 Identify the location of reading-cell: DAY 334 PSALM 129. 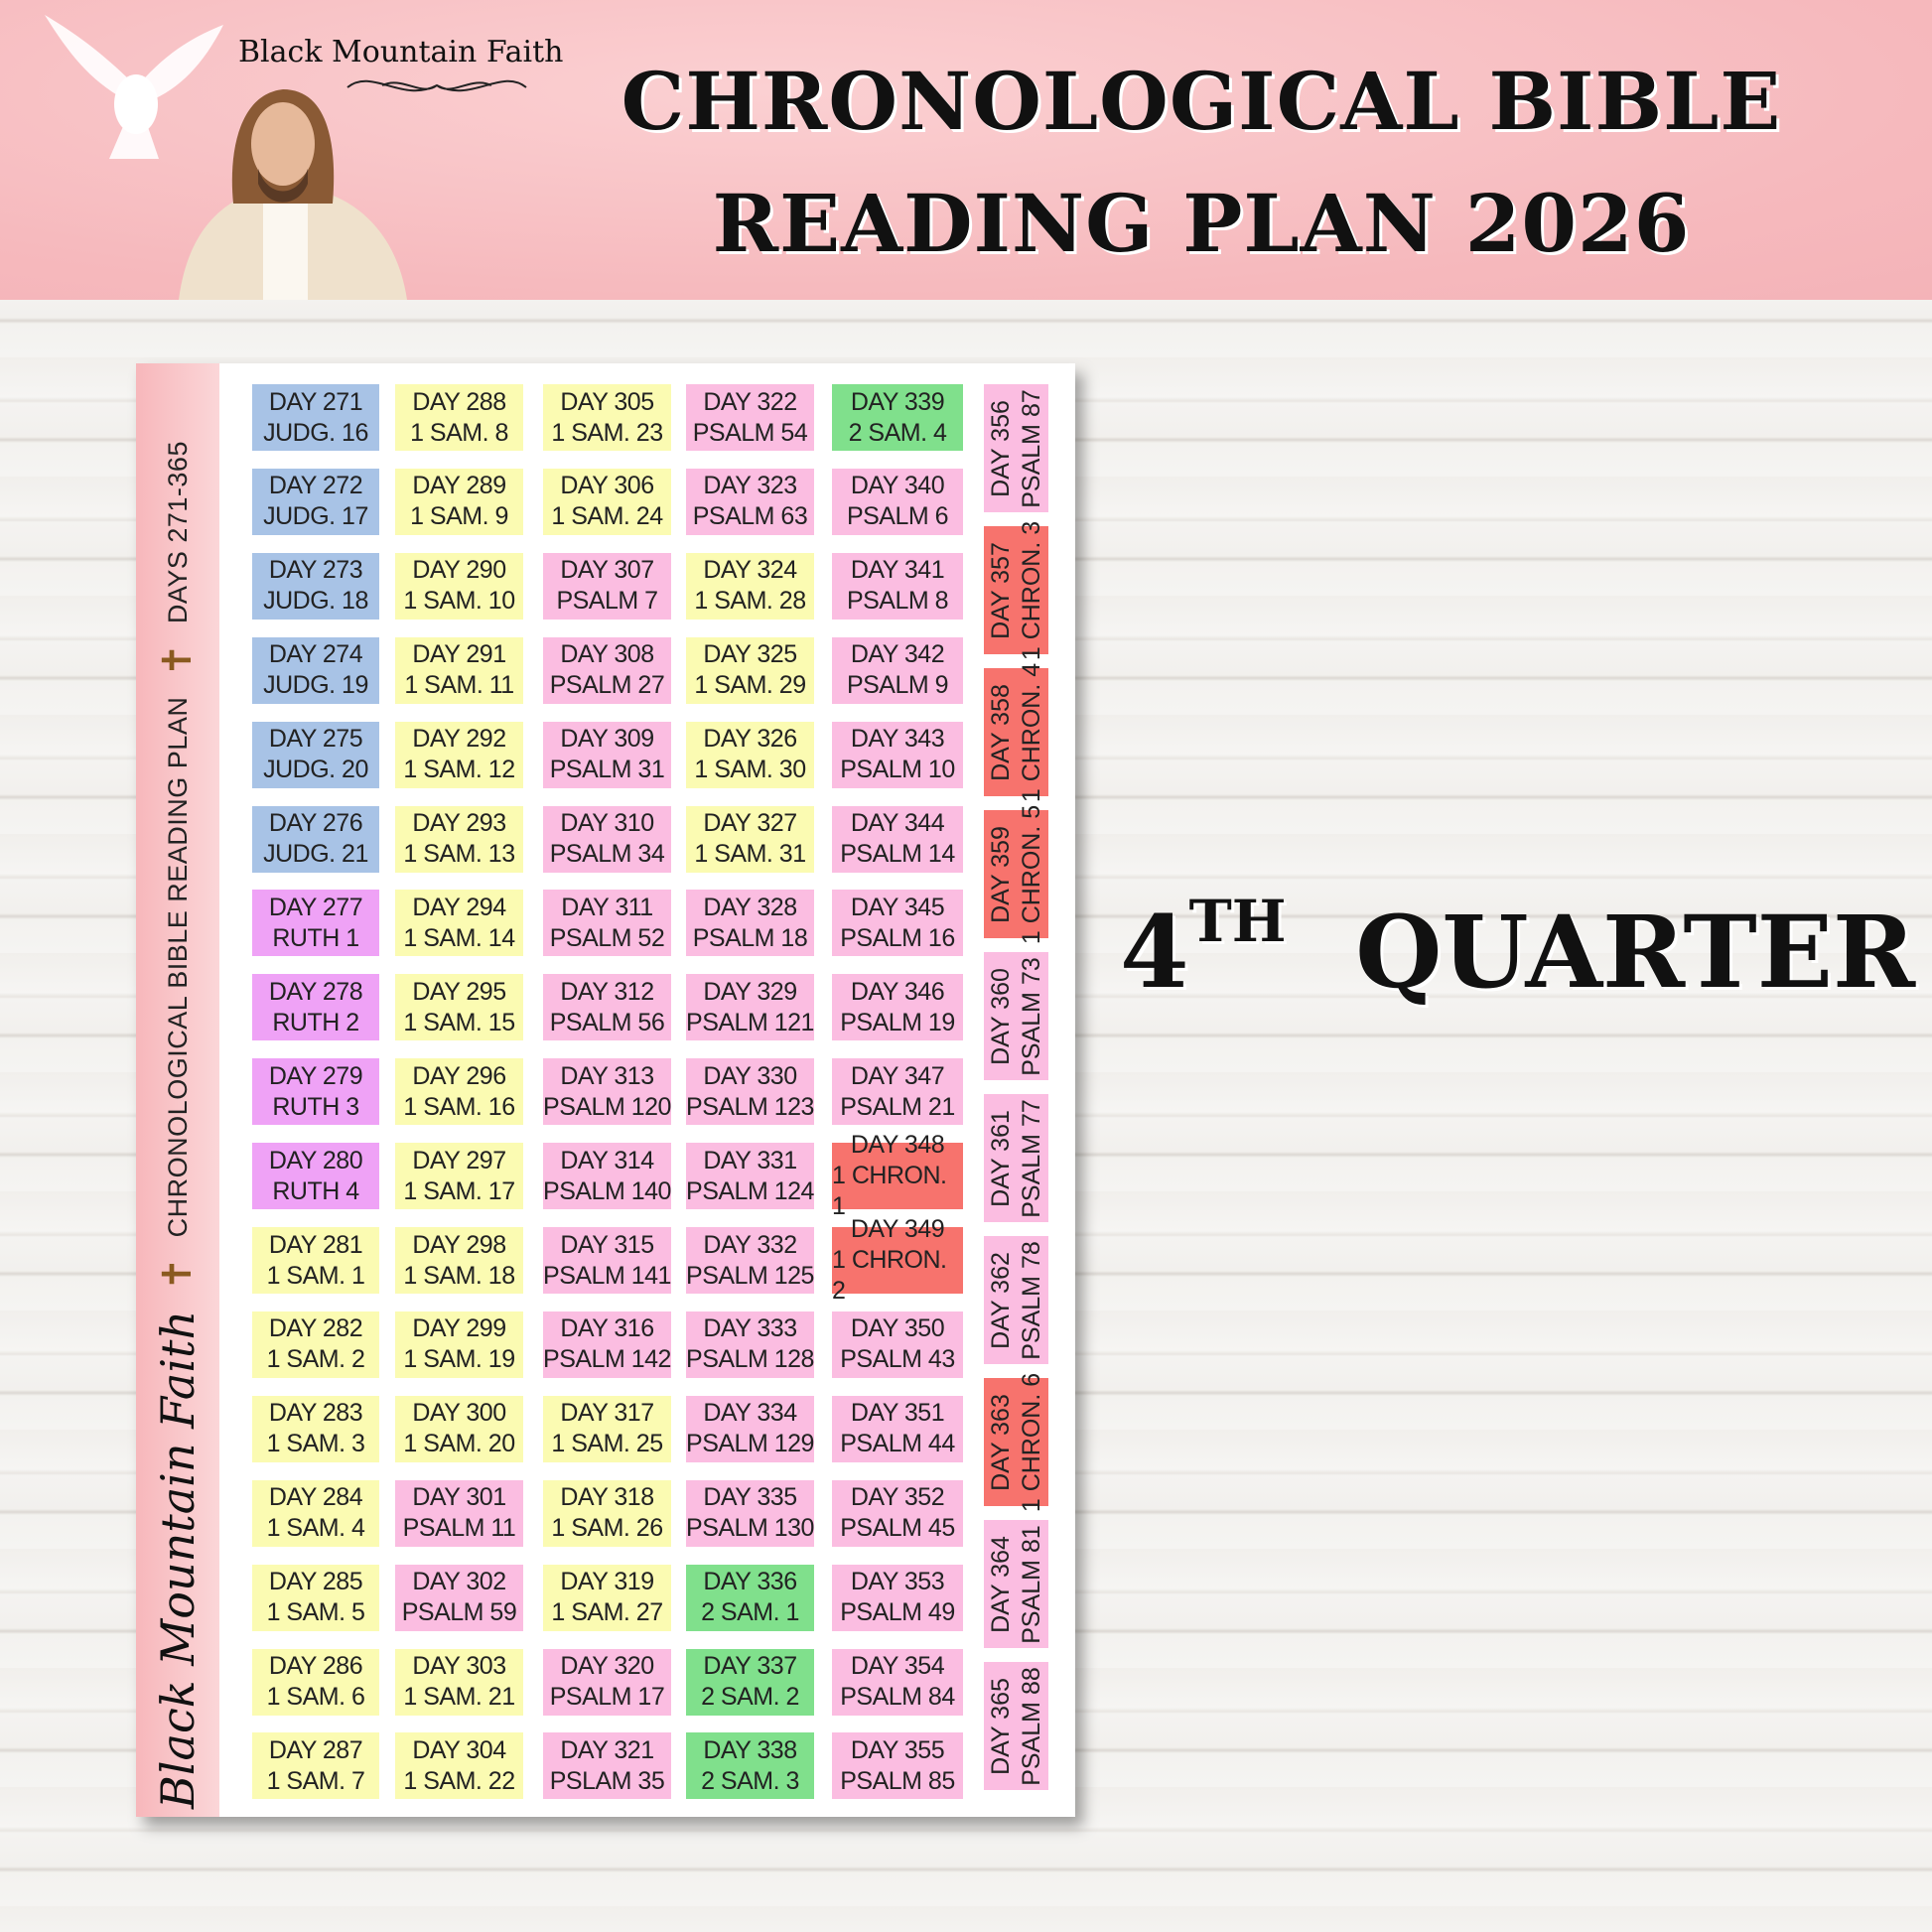
(750, 1428).